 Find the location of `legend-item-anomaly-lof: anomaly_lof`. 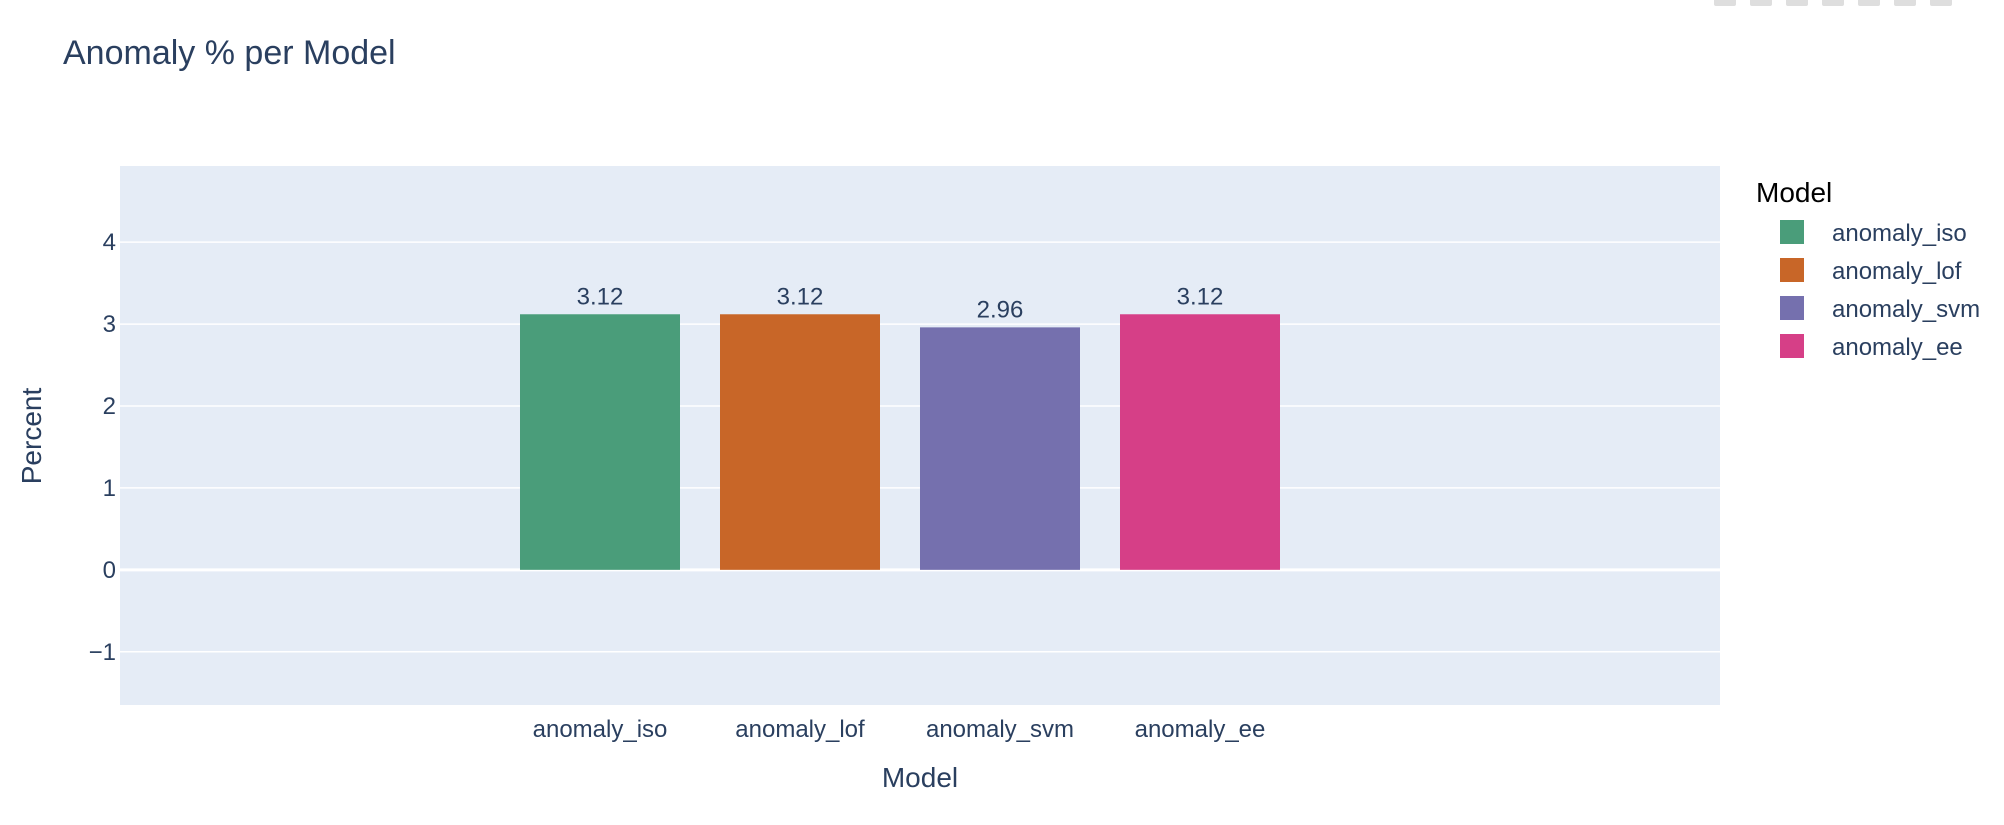

legend-item-anomaly-lof: anomaly_lof is located at coordinates (1871, 271).